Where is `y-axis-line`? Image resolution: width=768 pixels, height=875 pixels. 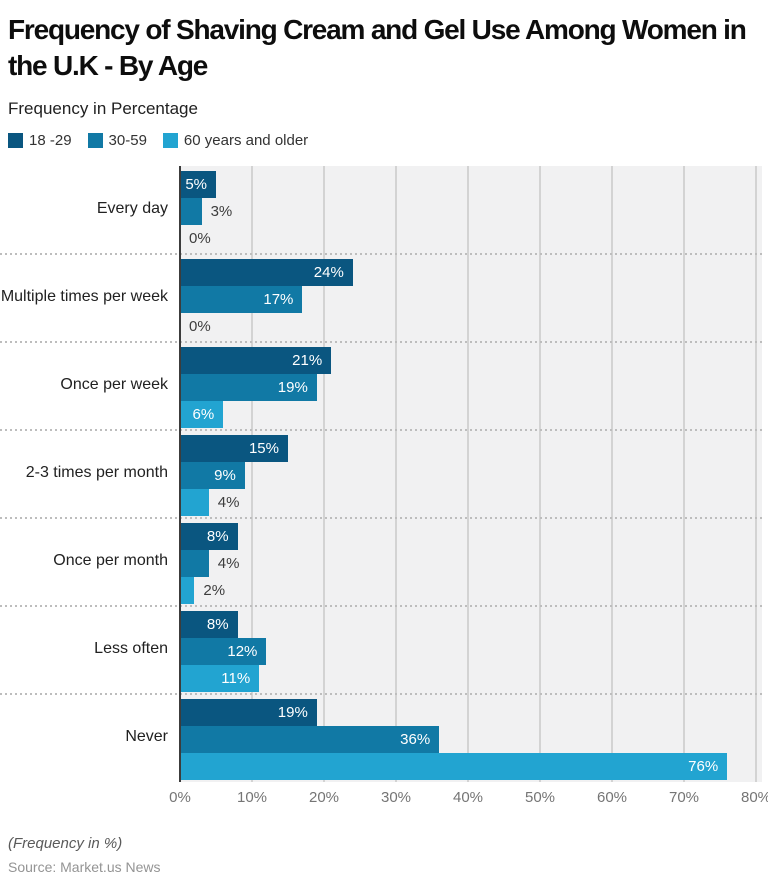 y-axis-line is located at coordinates (180, 473).